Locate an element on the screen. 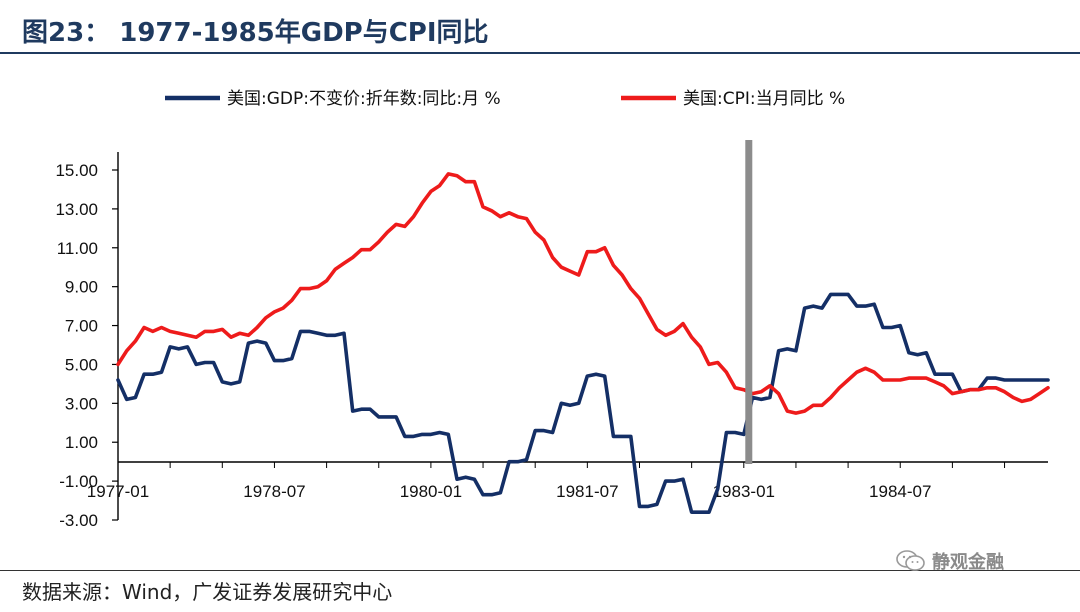 This screenshot has width=1080, height=612. y-tick-label: 7.00 is located at coordinates (81, 326).